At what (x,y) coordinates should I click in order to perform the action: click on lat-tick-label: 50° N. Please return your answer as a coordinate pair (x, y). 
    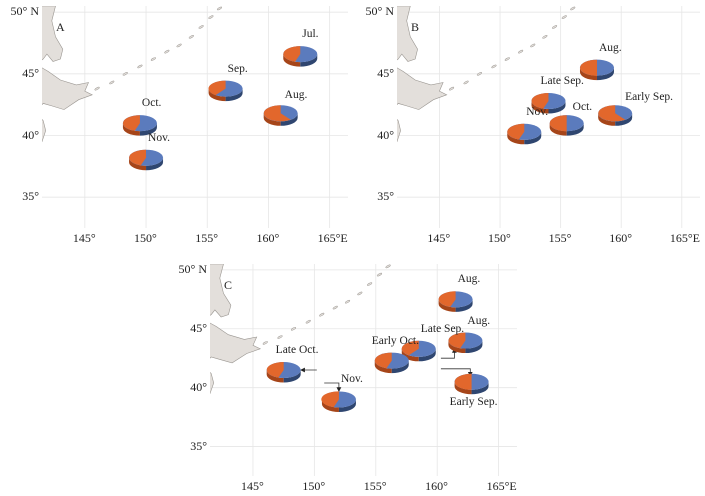
    Looking at the image, I should click on (379, 11).